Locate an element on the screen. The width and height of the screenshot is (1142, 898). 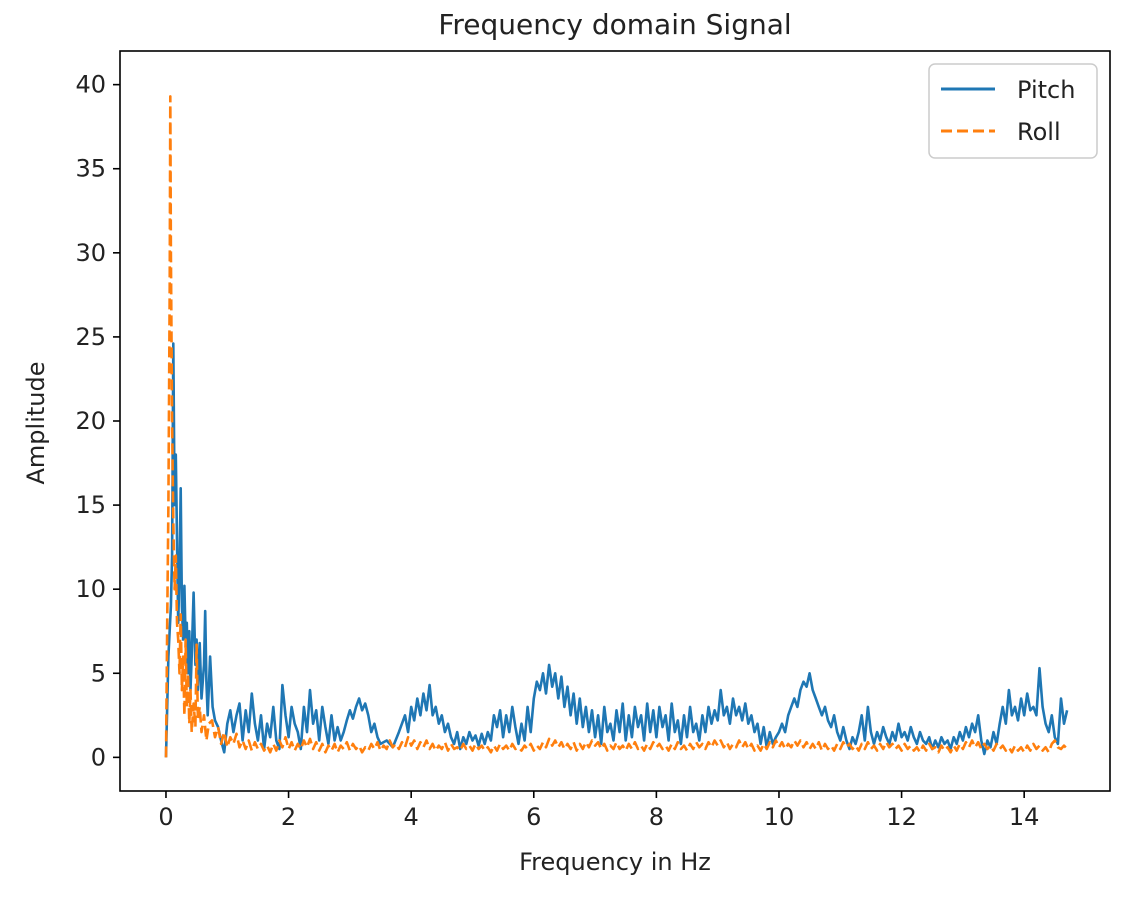
x-tick-label: 10 is located at coordinates (779, 817).